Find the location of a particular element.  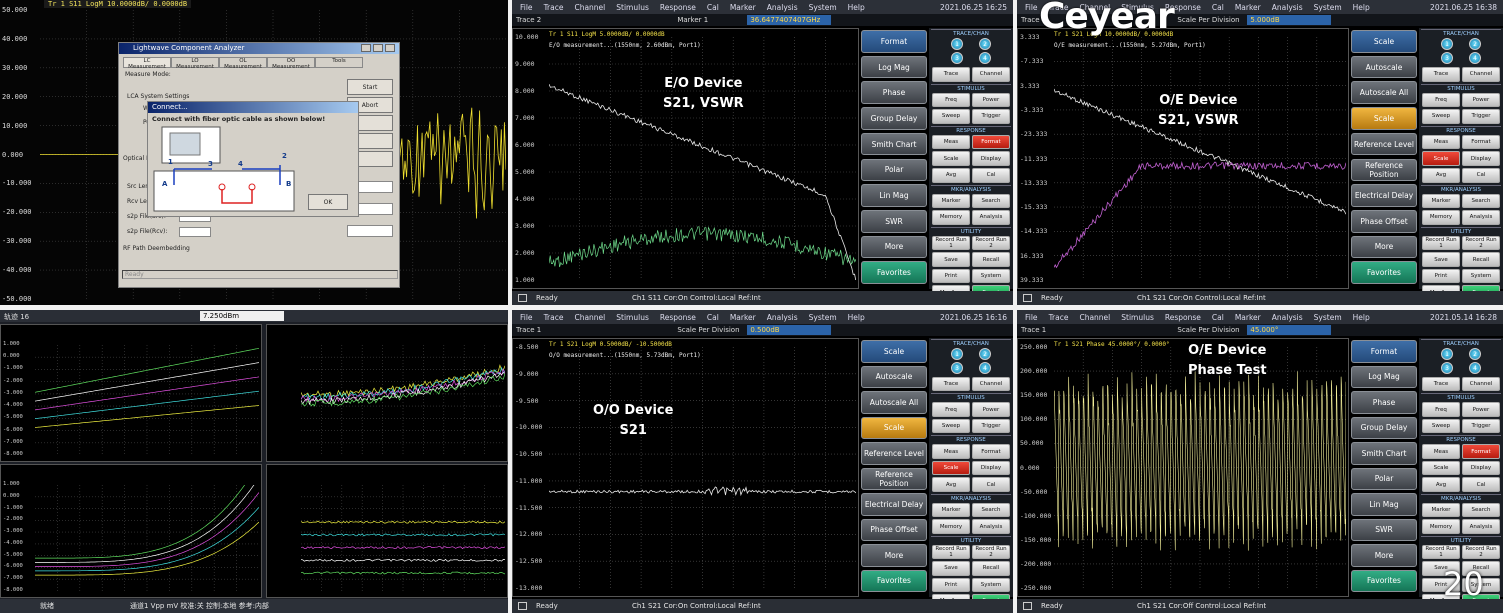

field-value: 0.500dB is located at coordinates (789, 330).